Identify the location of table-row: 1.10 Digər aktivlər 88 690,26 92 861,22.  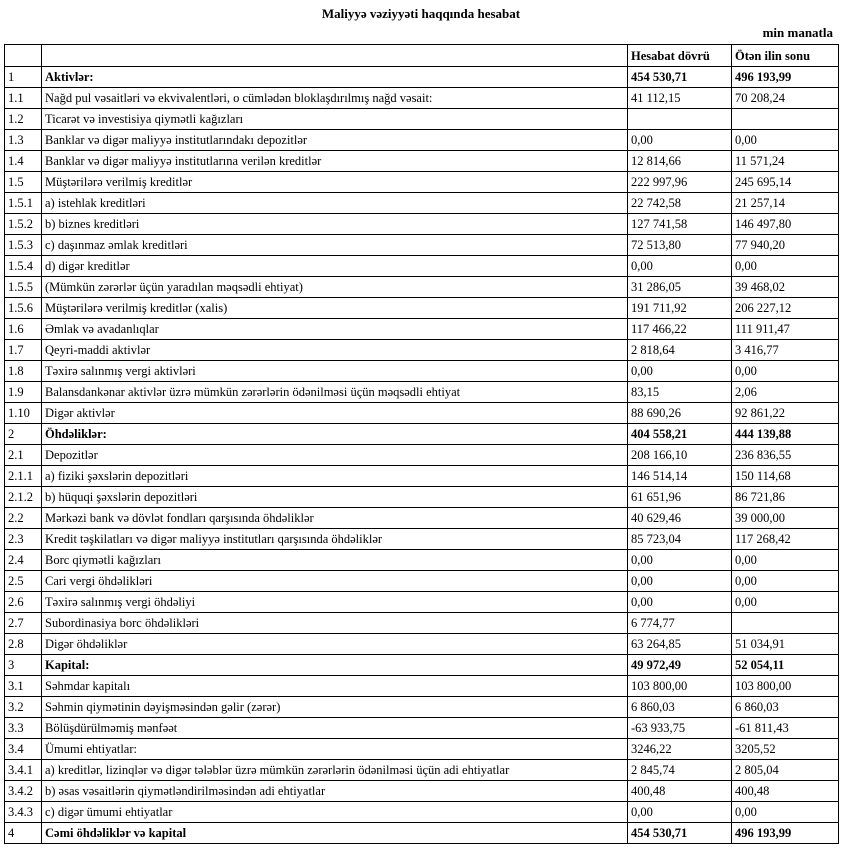
(421, 413).